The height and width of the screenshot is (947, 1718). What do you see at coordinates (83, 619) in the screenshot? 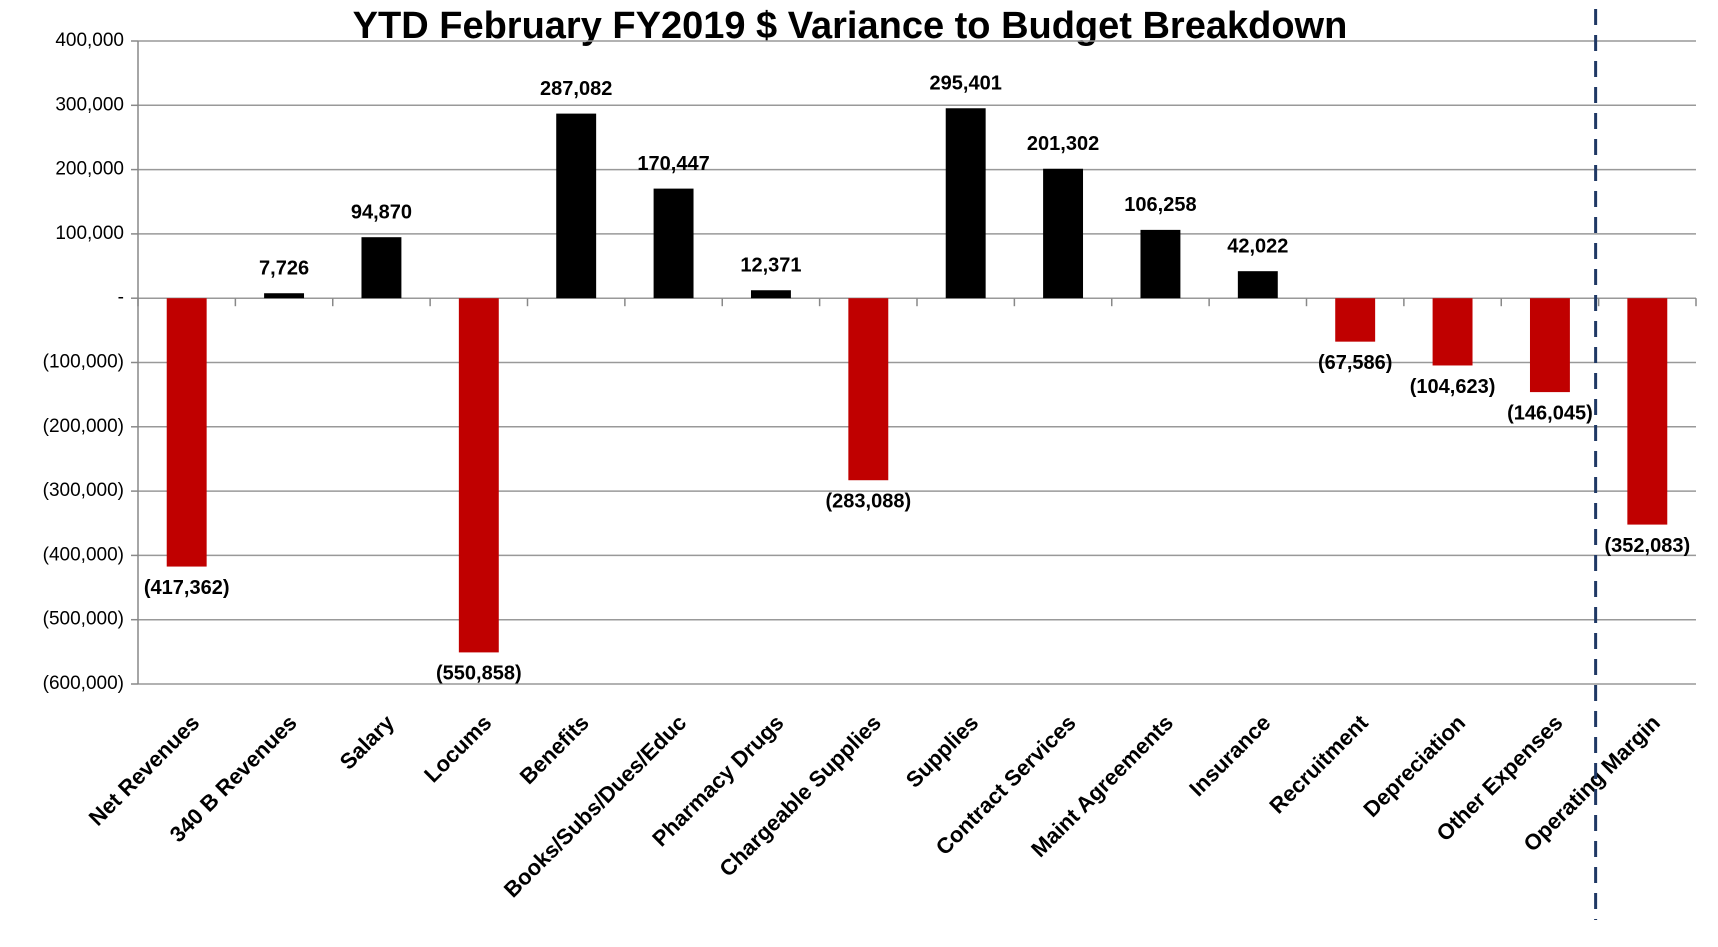
I see `y-tick-label: (500,000)` at bounding box center [83, 619].